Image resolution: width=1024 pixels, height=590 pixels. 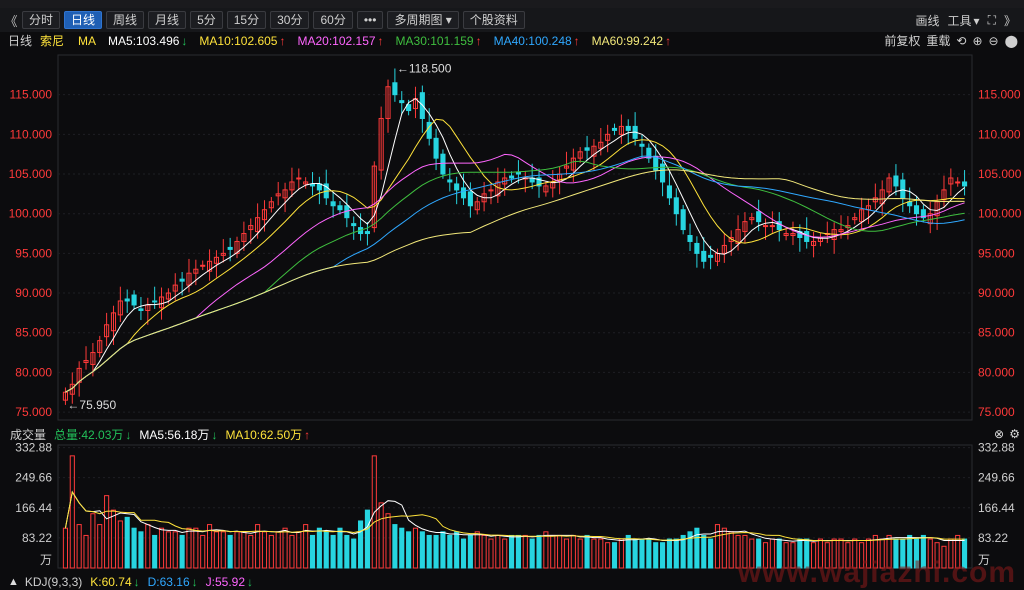 What do you see at coordinates (537, 41) in the screenshot?
I see `ma-legend-item-4: MA40:100.248 ↑` at bounding box center [537, 41].